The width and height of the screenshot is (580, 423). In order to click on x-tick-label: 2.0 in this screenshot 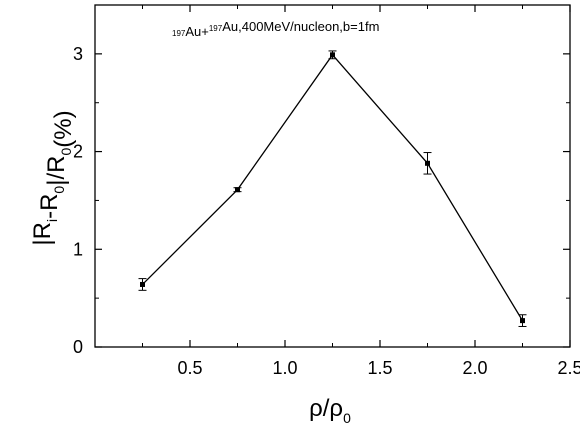, I will do `click(474, 368)`.